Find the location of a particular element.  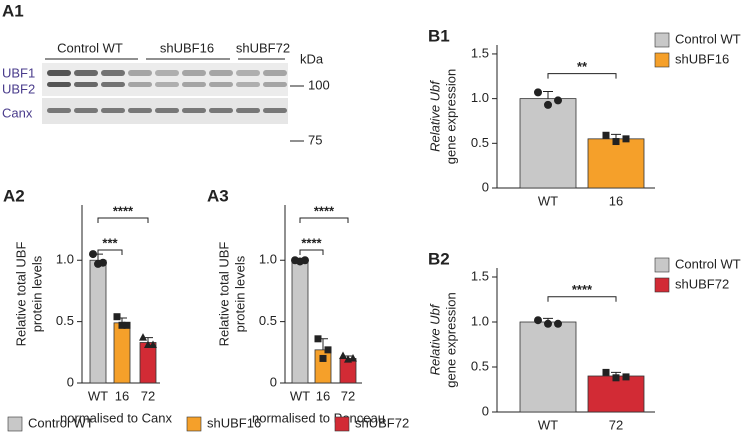

significance-label: ** is located at coordinates (582, 66).